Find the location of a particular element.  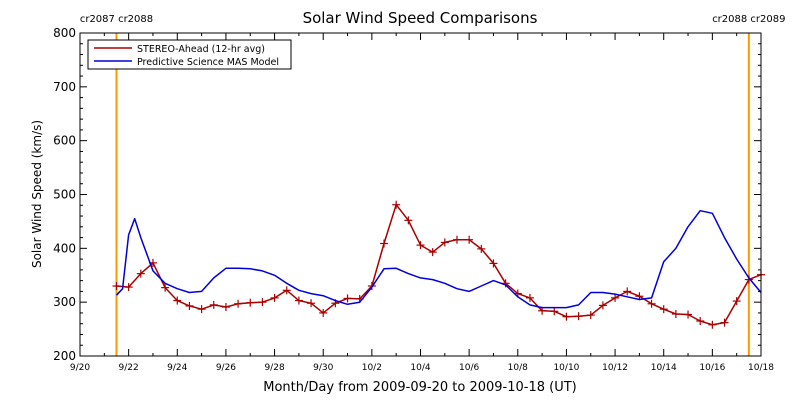

chart-title: Solar Wind Speed Comparisons is located at coordinates (420, 18).